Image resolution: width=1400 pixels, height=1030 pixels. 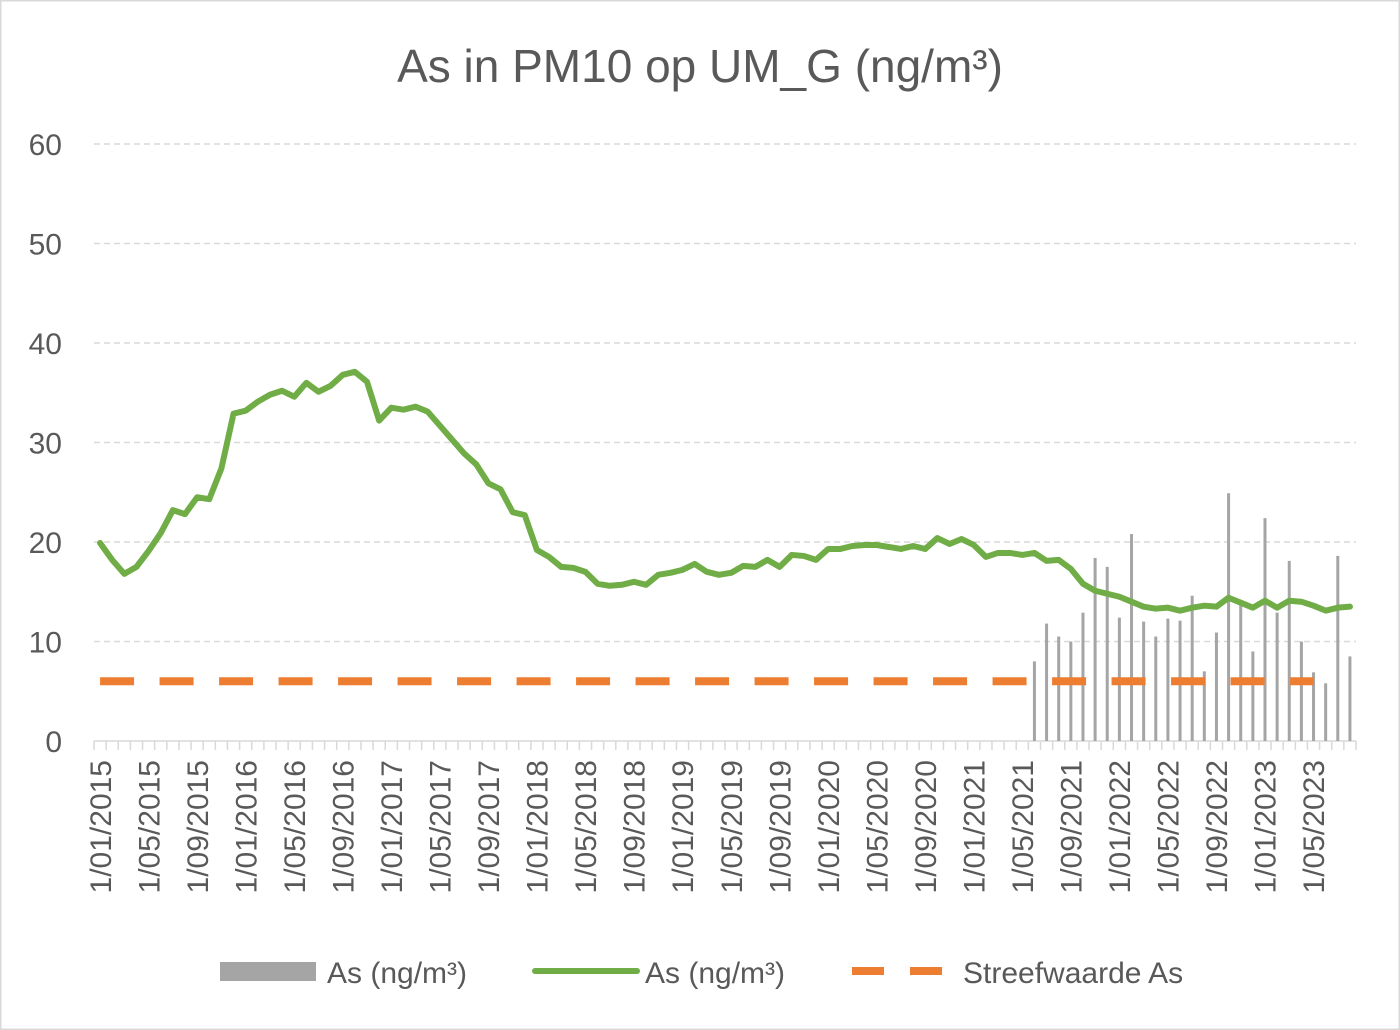 I want to click on x-tick-label: 1/09/2019, so click(x=780, y=826).